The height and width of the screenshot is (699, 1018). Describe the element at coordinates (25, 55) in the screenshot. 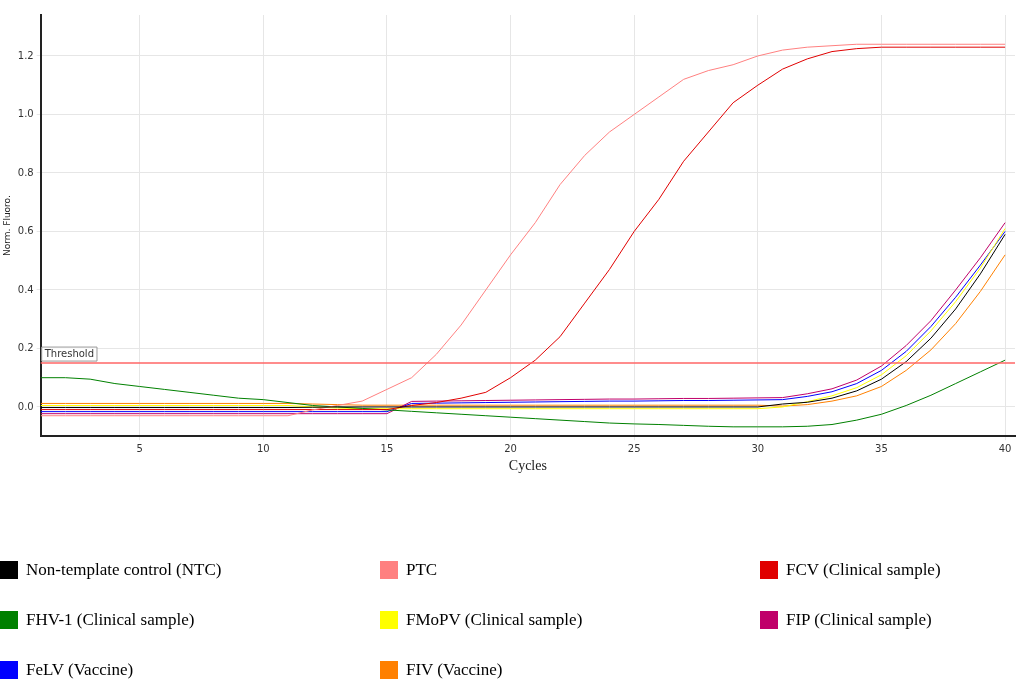

I see `y-tick-label: 1.2` at that location.